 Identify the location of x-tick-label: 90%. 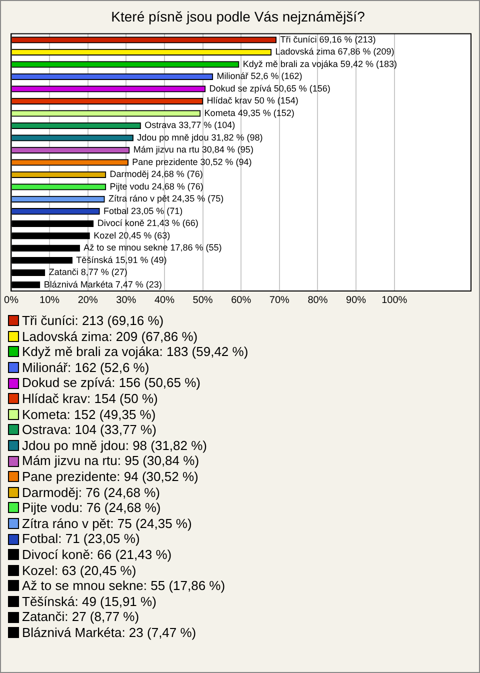
(356, 300).